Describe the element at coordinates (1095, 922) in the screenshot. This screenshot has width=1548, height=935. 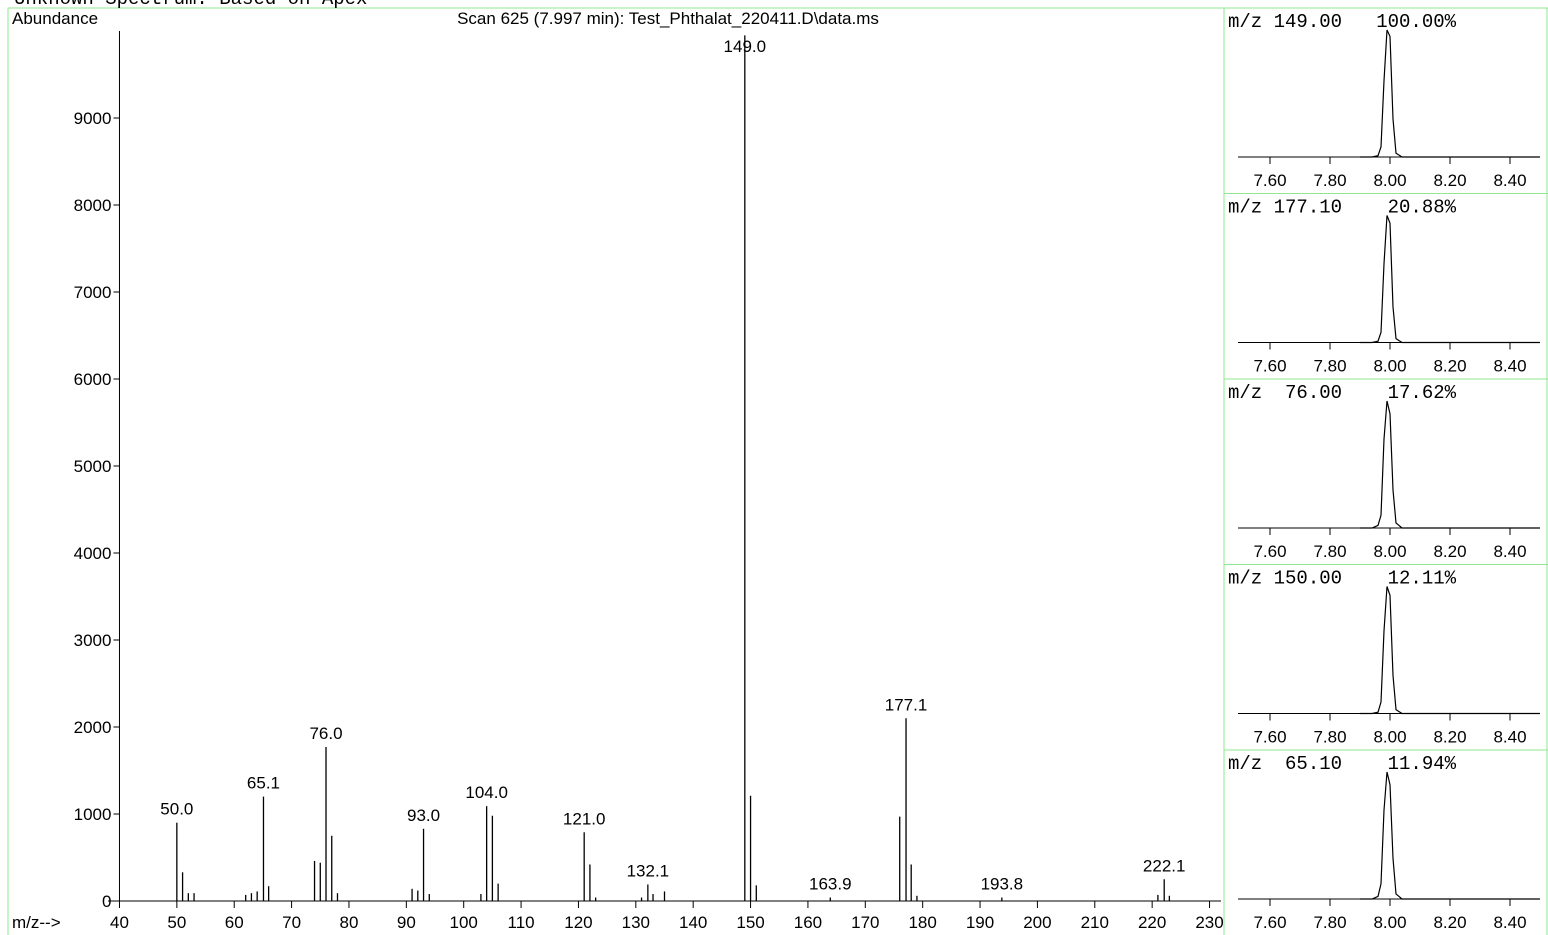
I see `x-tick-label: 210` at that location.